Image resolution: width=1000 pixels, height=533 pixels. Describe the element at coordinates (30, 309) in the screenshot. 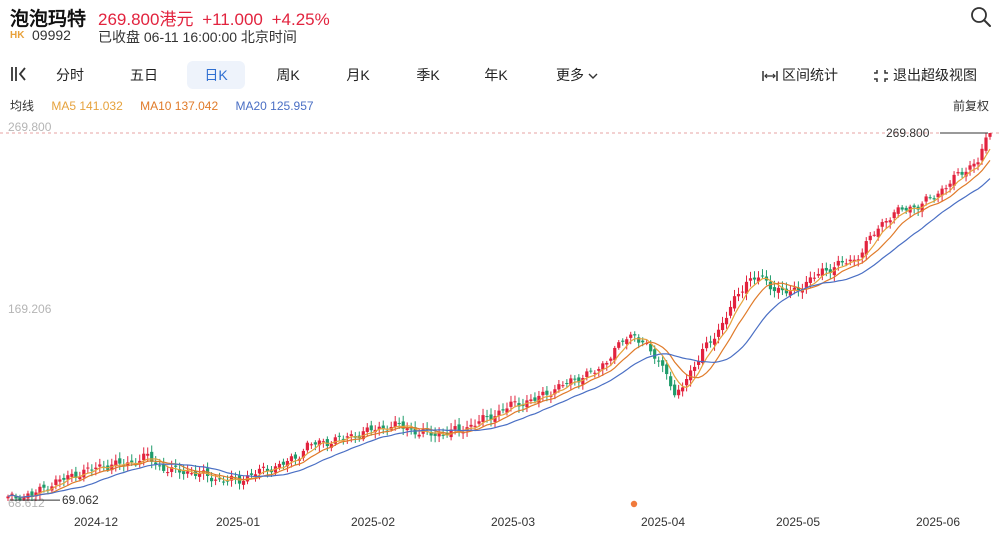

I see `y-axis-label: 169.206` at that location.